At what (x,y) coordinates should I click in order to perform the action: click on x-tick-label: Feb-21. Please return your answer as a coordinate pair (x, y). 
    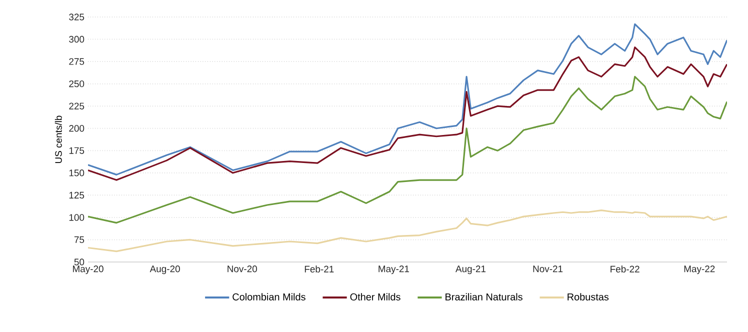
    Looking at the image, I should click on (319, 269).